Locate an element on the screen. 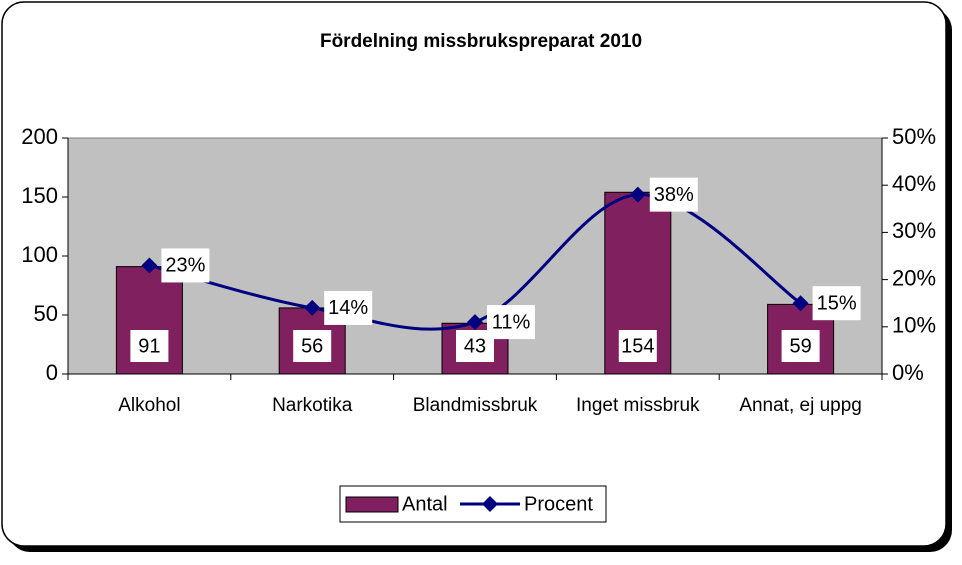  y2-tick-label: 40% is located at coordinates (914, 183).